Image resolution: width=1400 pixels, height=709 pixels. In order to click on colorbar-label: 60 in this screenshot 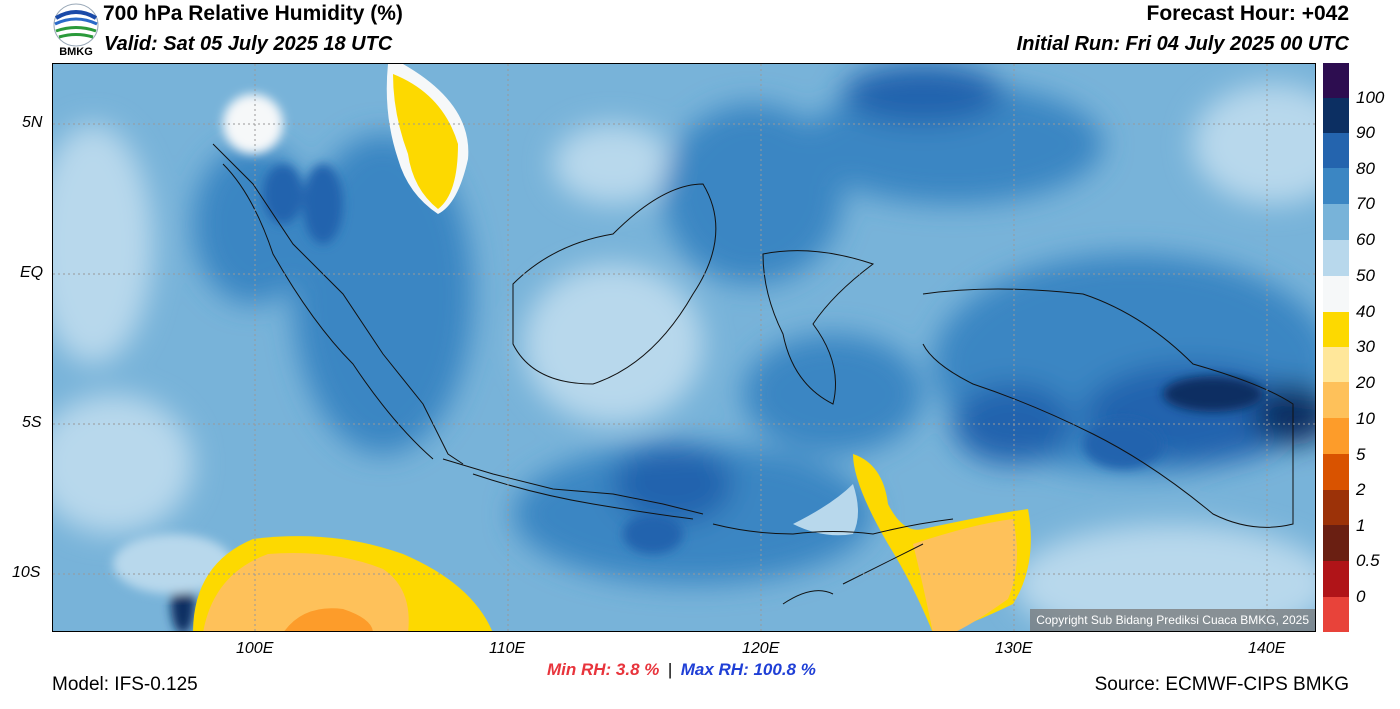, I will do `click(1365, 239)`.